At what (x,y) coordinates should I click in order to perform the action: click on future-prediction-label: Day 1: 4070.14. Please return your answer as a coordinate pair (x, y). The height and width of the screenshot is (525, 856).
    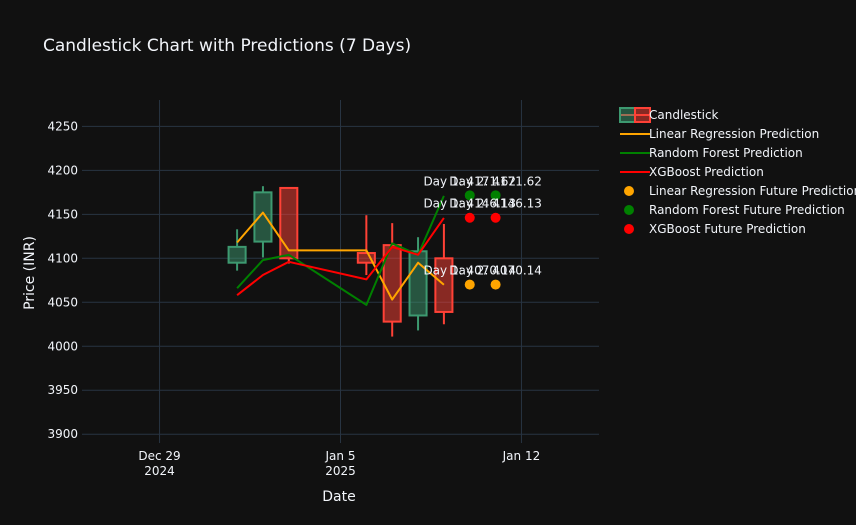
    Looking at the image, I should click on (469, 271).